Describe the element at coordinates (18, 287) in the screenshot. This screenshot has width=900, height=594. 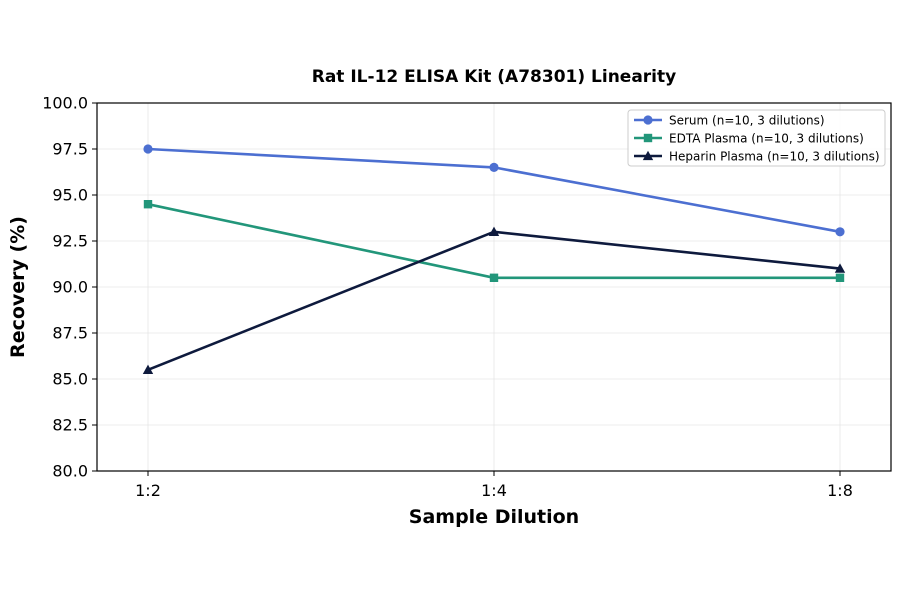
I see `y-axis-label: Recovery (%)` at that location.